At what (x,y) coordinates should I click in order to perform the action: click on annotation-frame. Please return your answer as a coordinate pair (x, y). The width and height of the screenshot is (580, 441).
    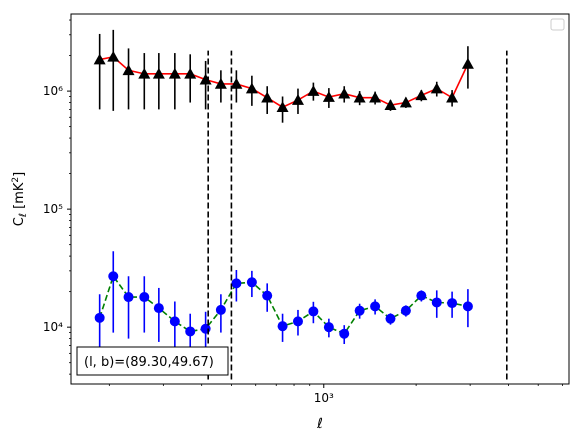
    Looking at the image, I should click on (152, 361).